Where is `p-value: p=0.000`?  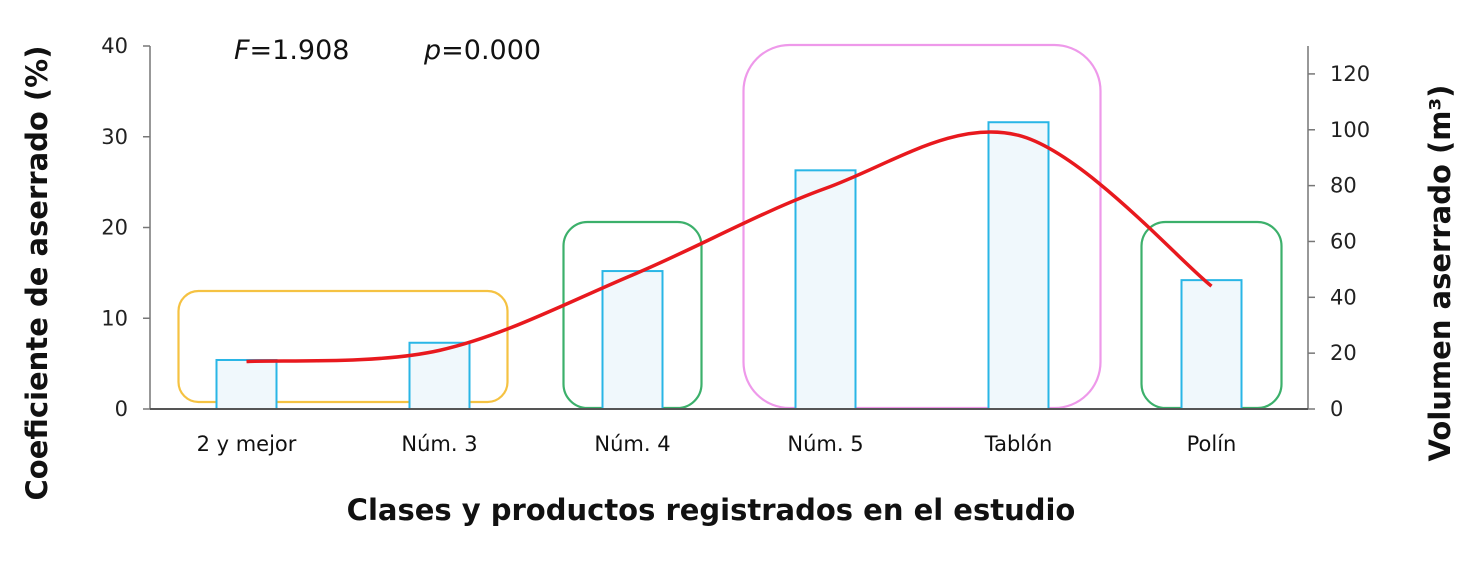
p-value: p=0.000 is located at coordinates (482, 50).